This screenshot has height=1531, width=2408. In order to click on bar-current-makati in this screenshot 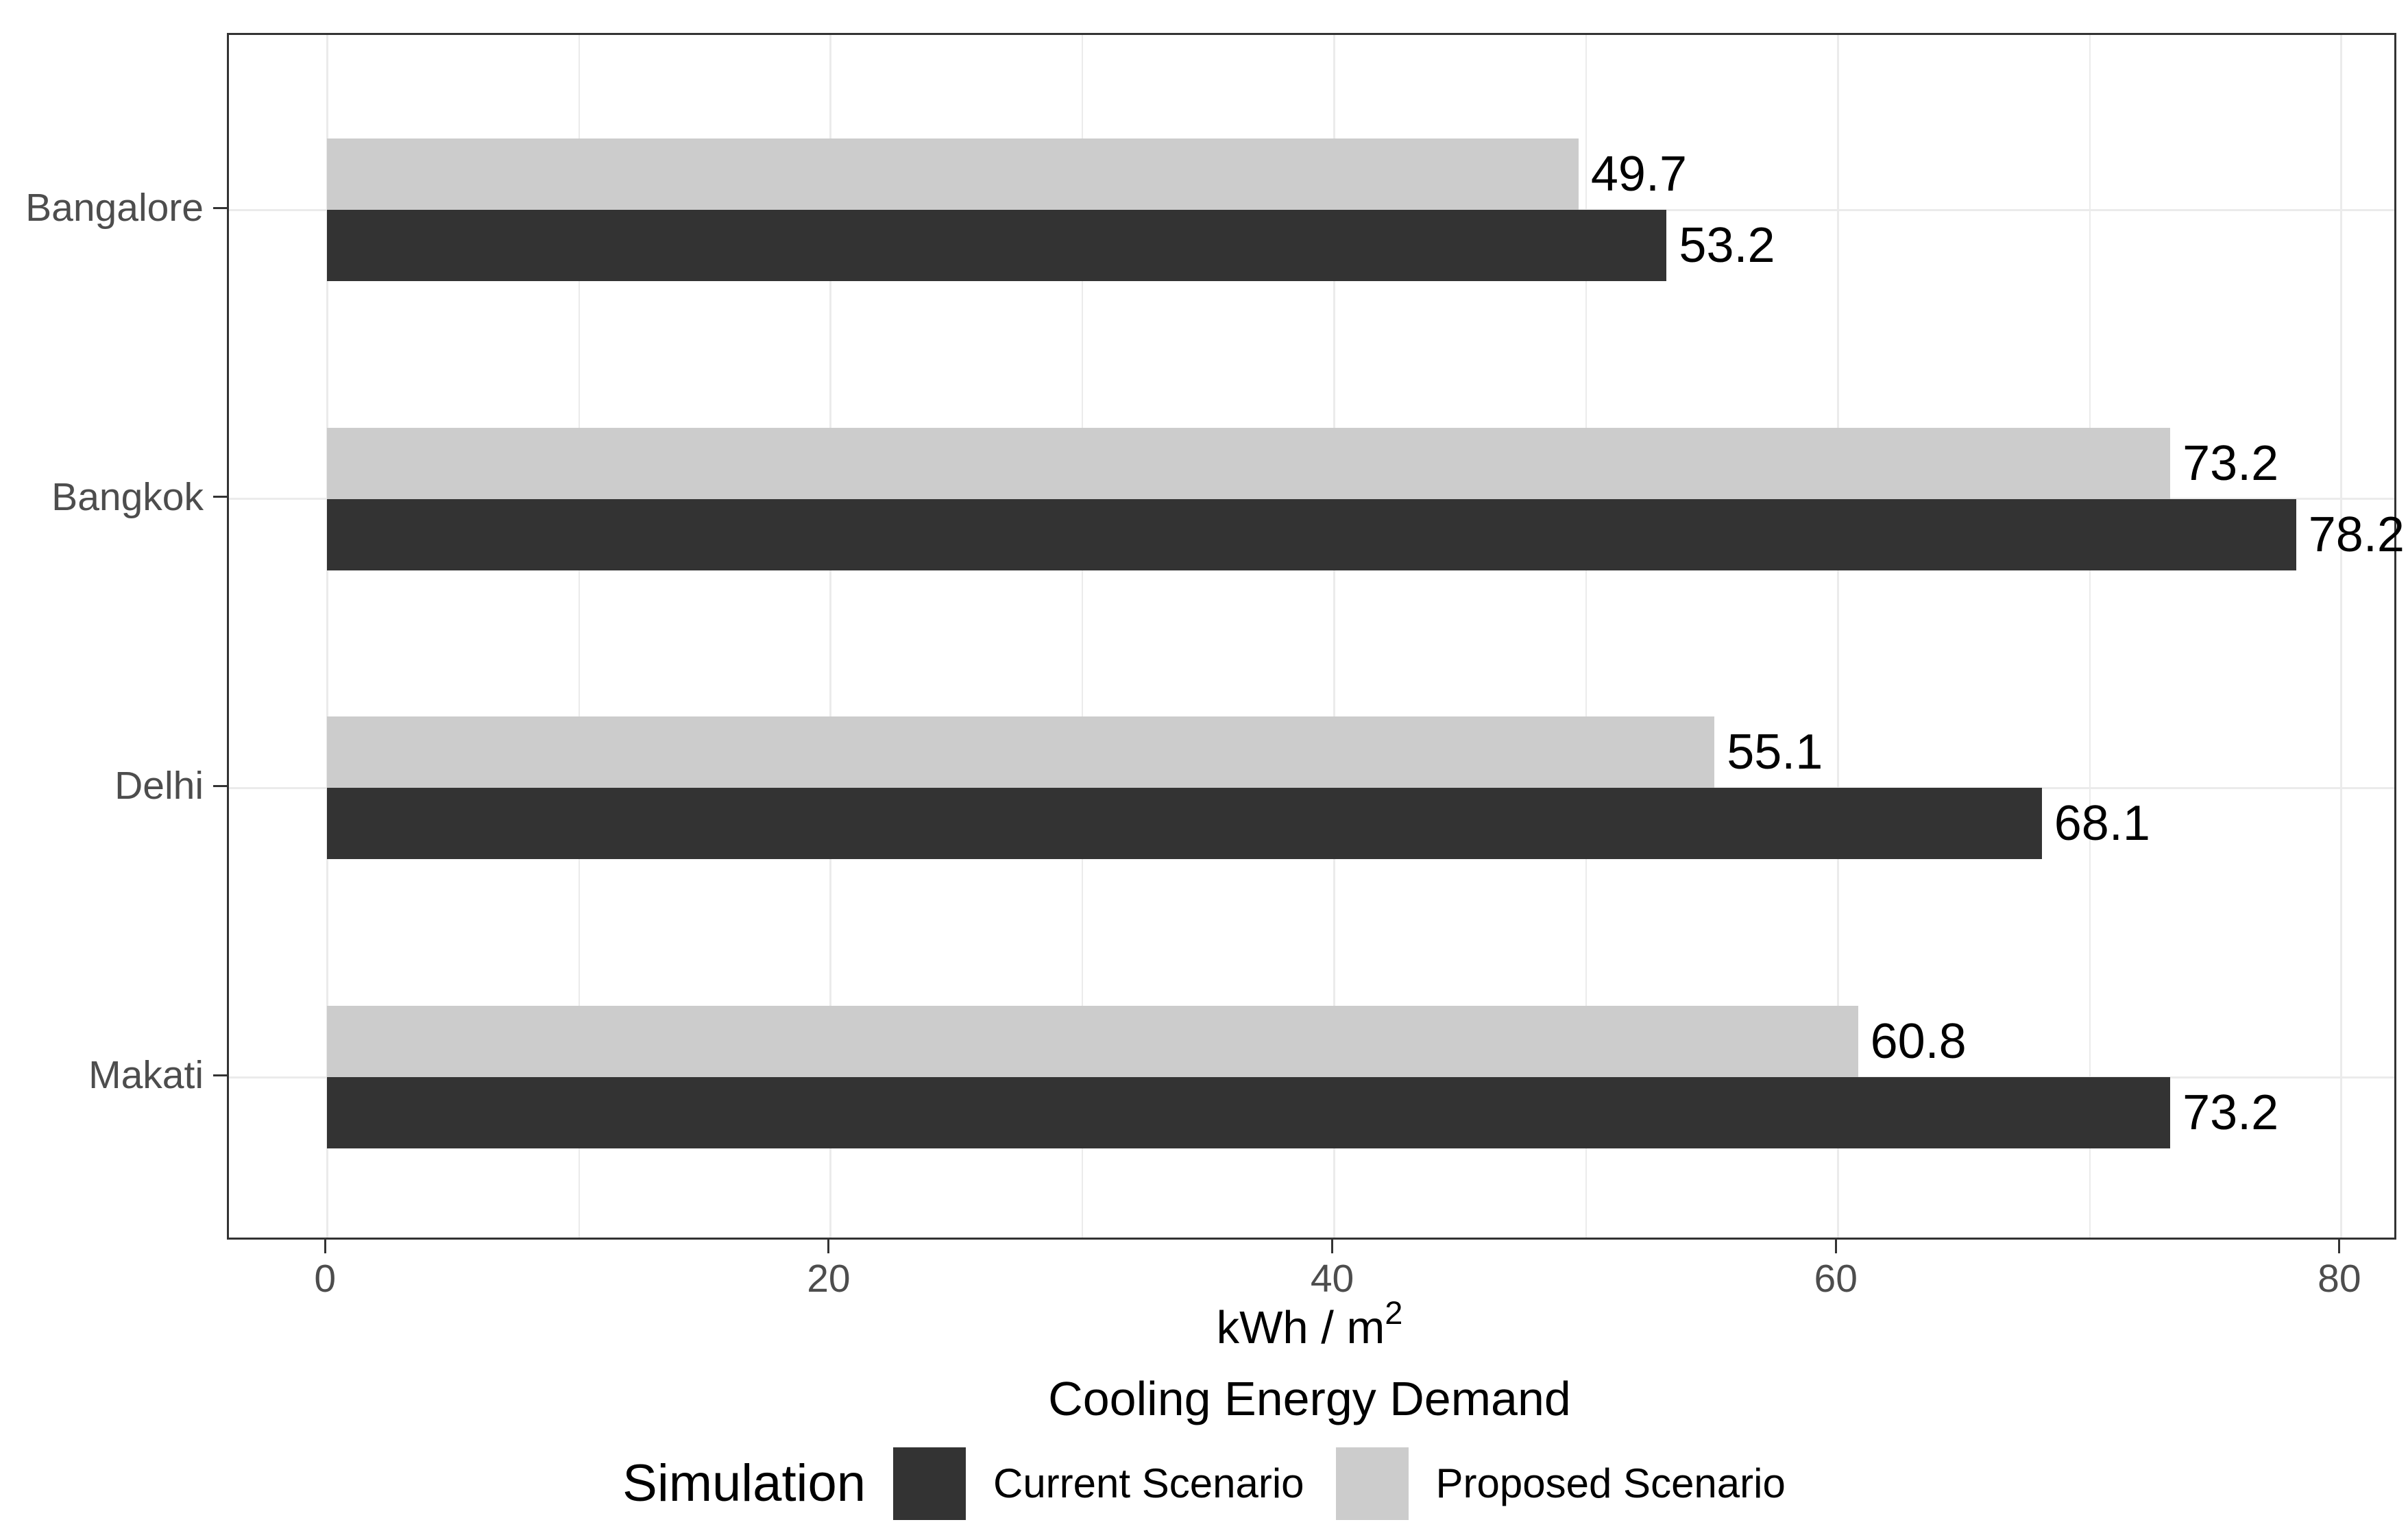, I will do `click(1249, 1113)`.